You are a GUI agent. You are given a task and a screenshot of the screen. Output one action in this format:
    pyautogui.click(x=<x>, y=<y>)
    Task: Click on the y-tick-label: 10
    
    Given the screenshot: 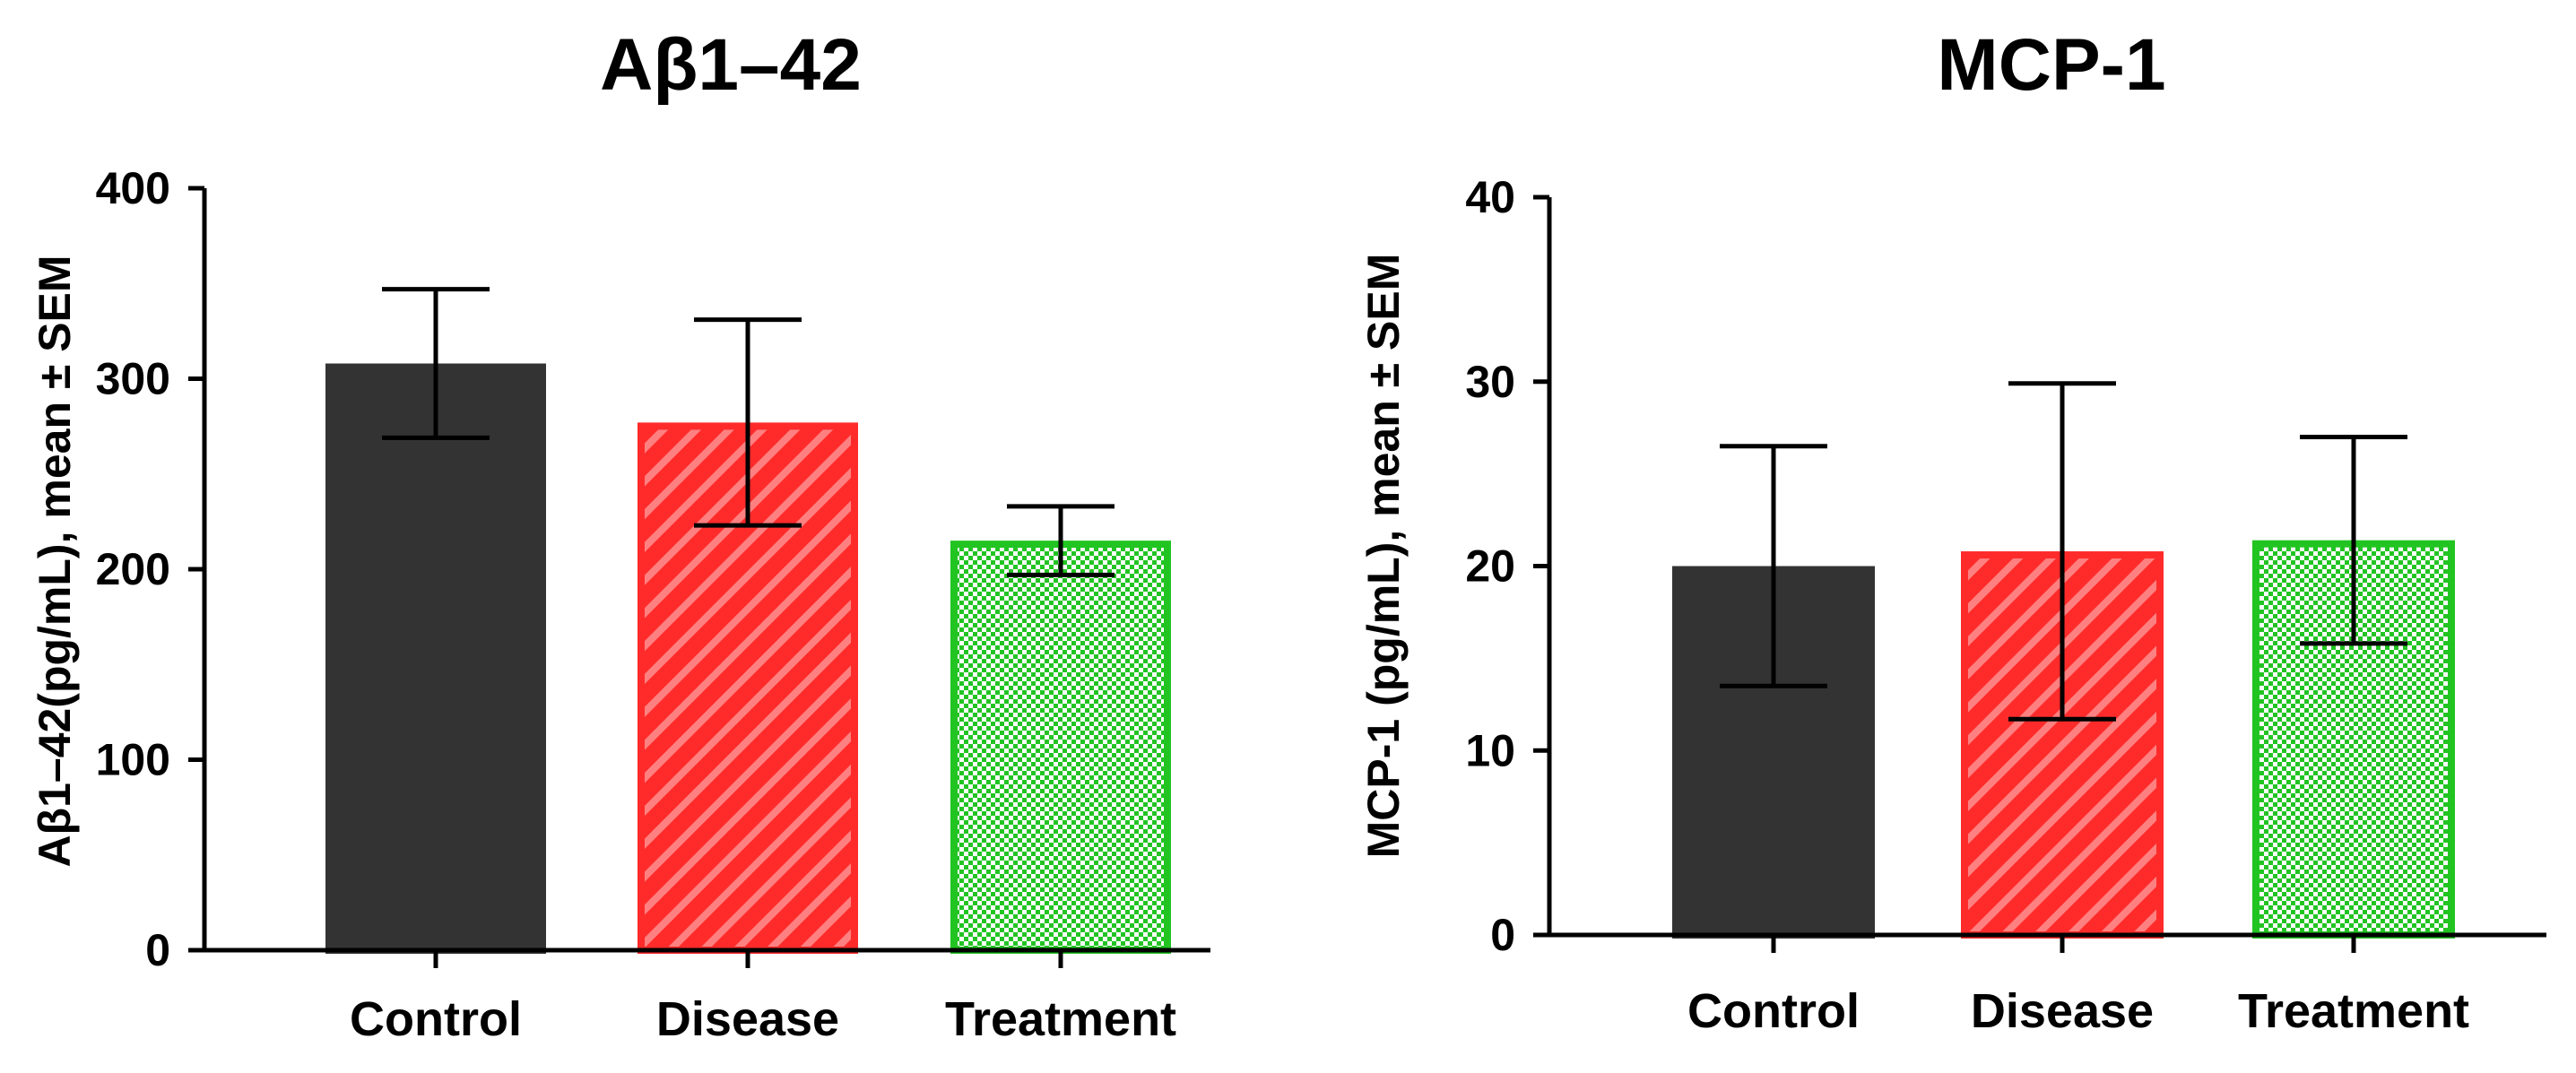 What is the action you would take?
    pyautogui.click(x=1490, y=750)
    